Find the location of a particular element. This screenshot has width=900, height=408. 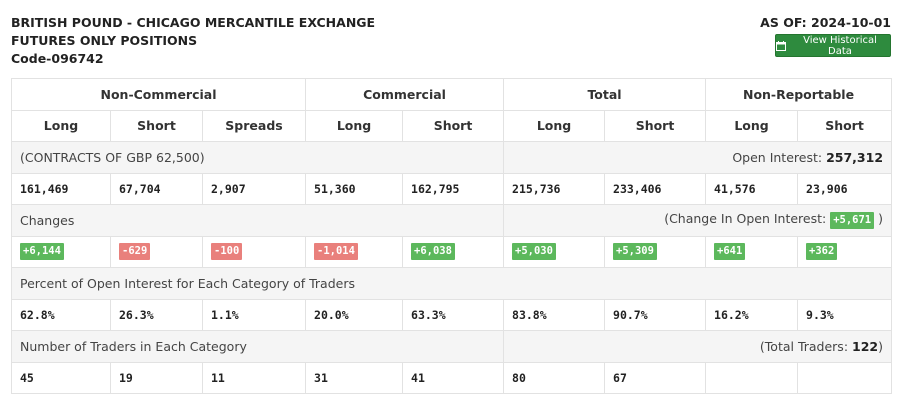

change-badge: -100 is located at coordinates (227, 252).